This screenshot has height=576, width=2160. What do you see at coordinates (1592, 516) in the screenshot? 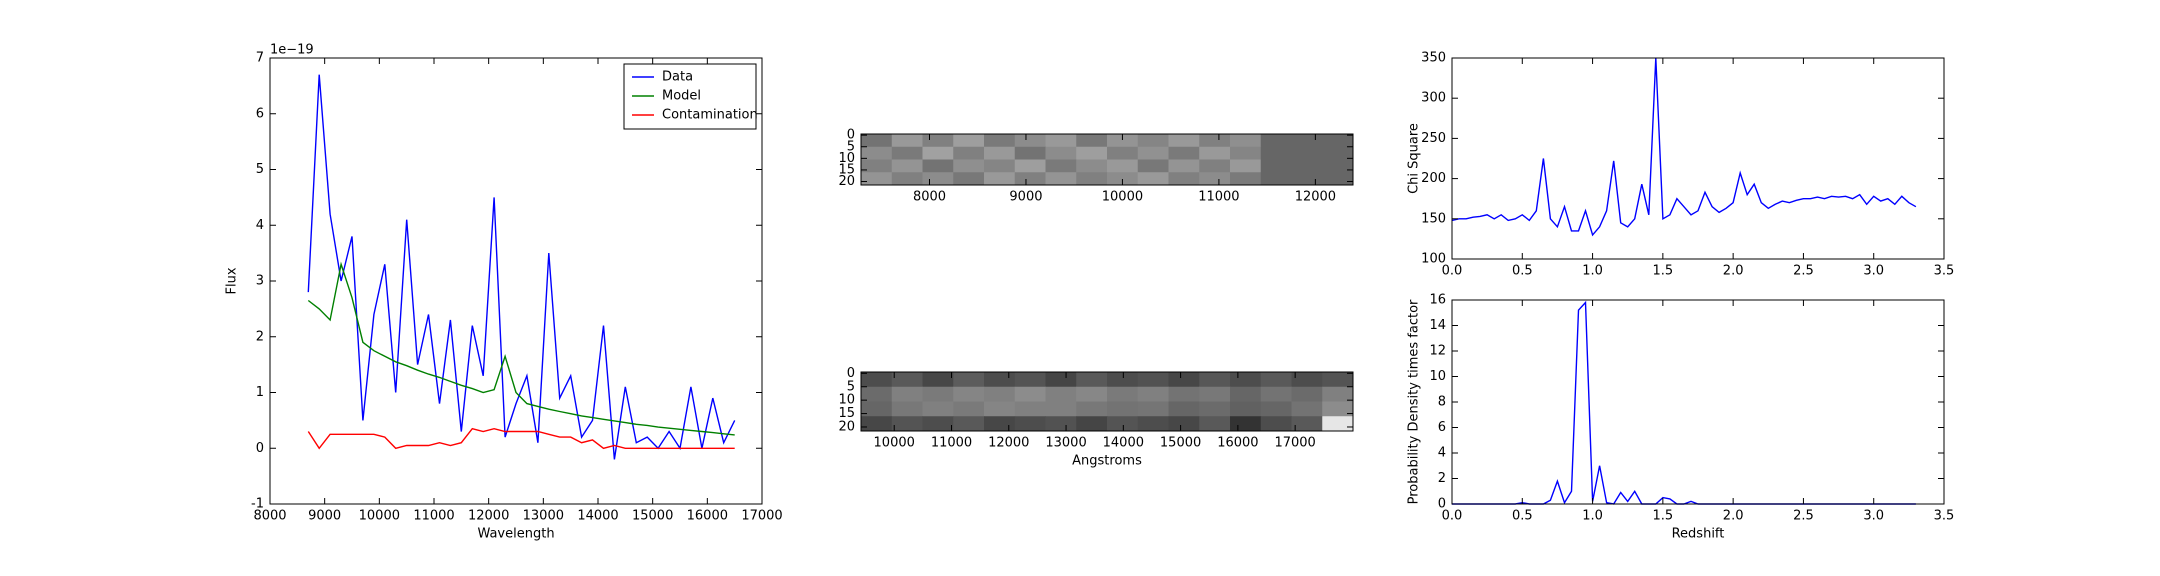
I see `x-tick-label: 1.0` at bounding box center [1592, 516].